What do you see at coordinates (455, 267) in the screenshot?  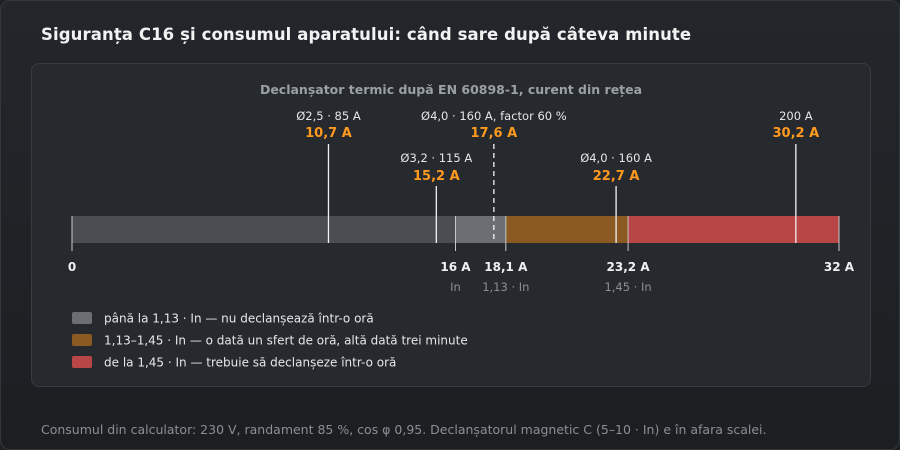 I see `tick-label-1: 16 A` at bounding box center [455, 267].